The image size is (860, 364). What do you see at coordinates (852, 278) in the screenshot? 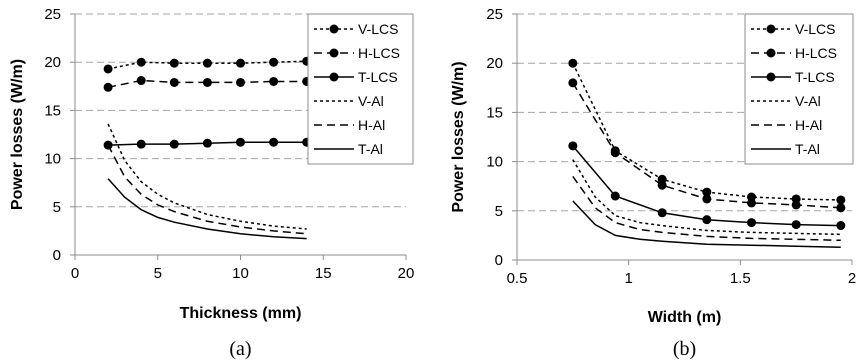
I see `x-tick-label: 2` at bounding box center [852, 278].